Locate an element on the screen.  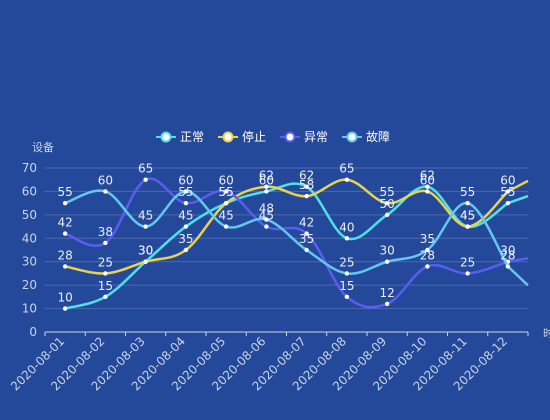
y-axis-title: 设备 is located at coordinates (43, 147).